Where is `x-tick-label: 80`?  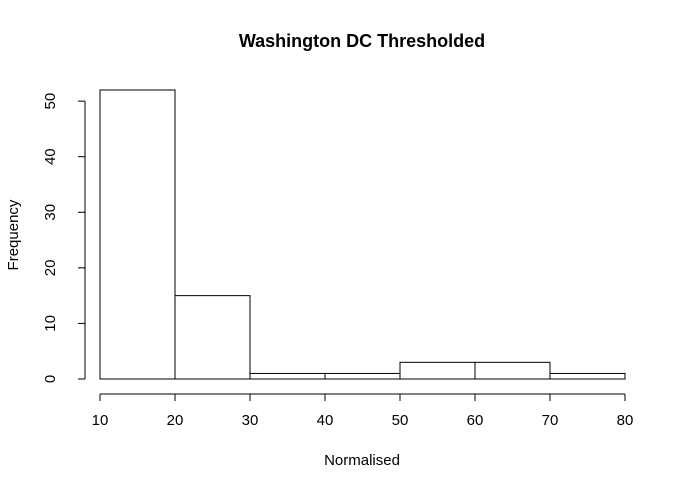 x-tick-label: 80 is located at coordinates (625, 420).